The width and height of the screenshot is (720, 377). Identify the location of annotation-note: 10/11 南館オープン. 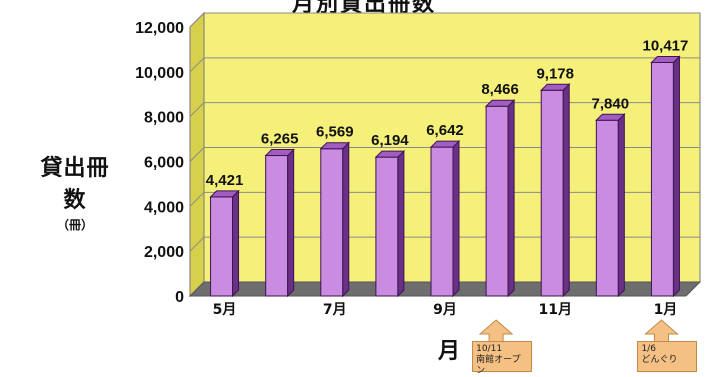
(502, 358).